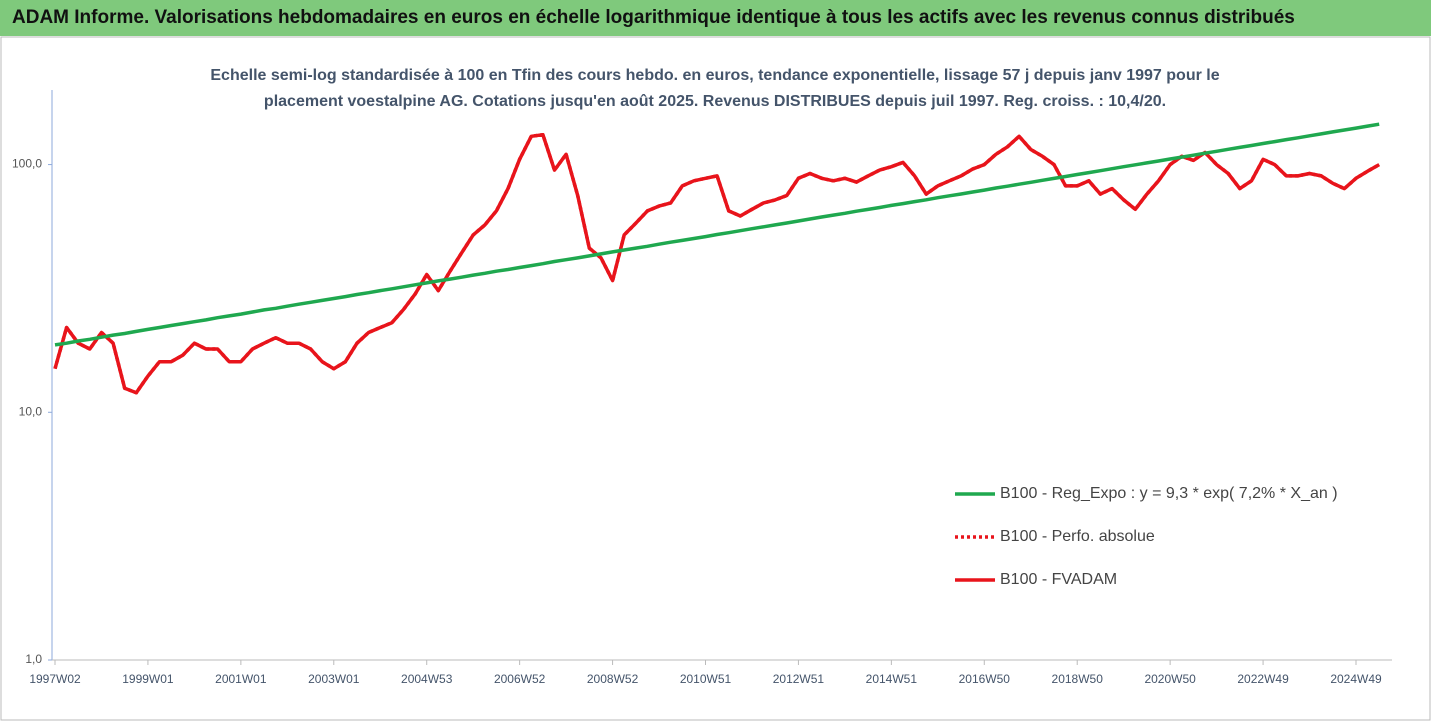 This screenshot has height=721, width=1431. Describe the element at coordinates (985, 679) in the screenshot. I see `x-tick-label: 2016W50` at that location.